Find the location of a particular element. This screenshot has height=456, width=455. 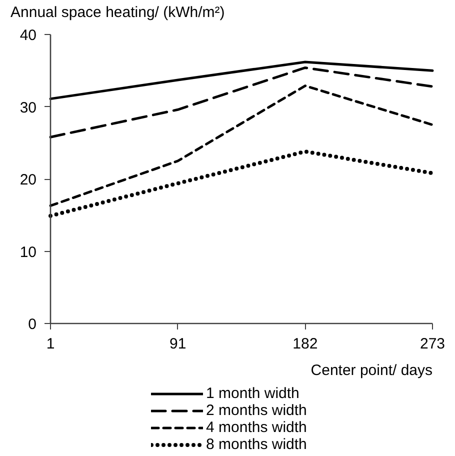

x-axis-title: Center point/ days is located at coordinates (371, 370).